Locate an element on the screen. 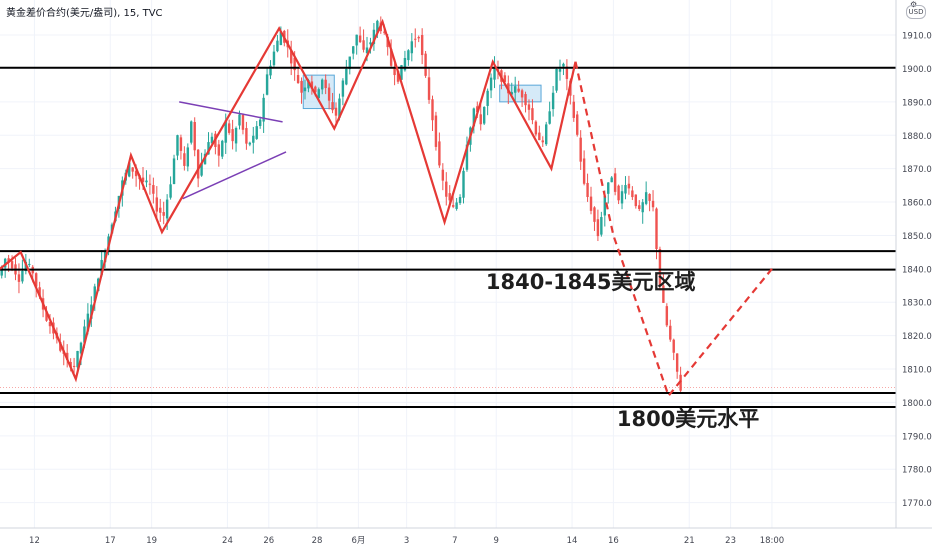 The width and height of the screenshot is (932, 550). time-tick-label: 3 is located at coordinates (406, 541).